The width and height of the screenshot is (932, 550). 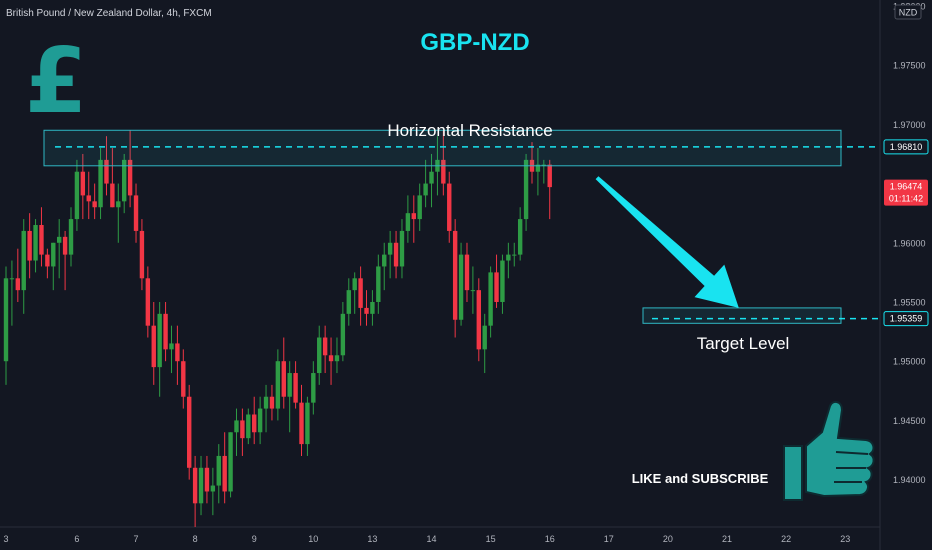 I want to click on chart-title: GBP-NZD, so click(x=474, y=42).